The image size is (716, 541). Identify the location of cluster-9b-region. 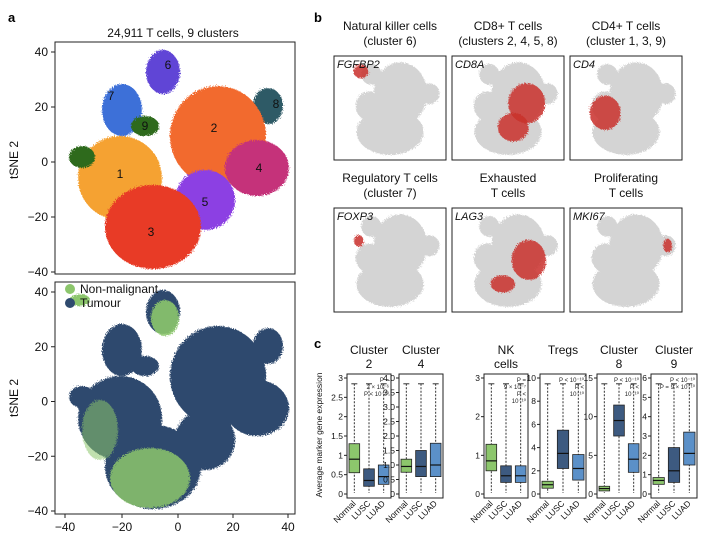
(82, 157).